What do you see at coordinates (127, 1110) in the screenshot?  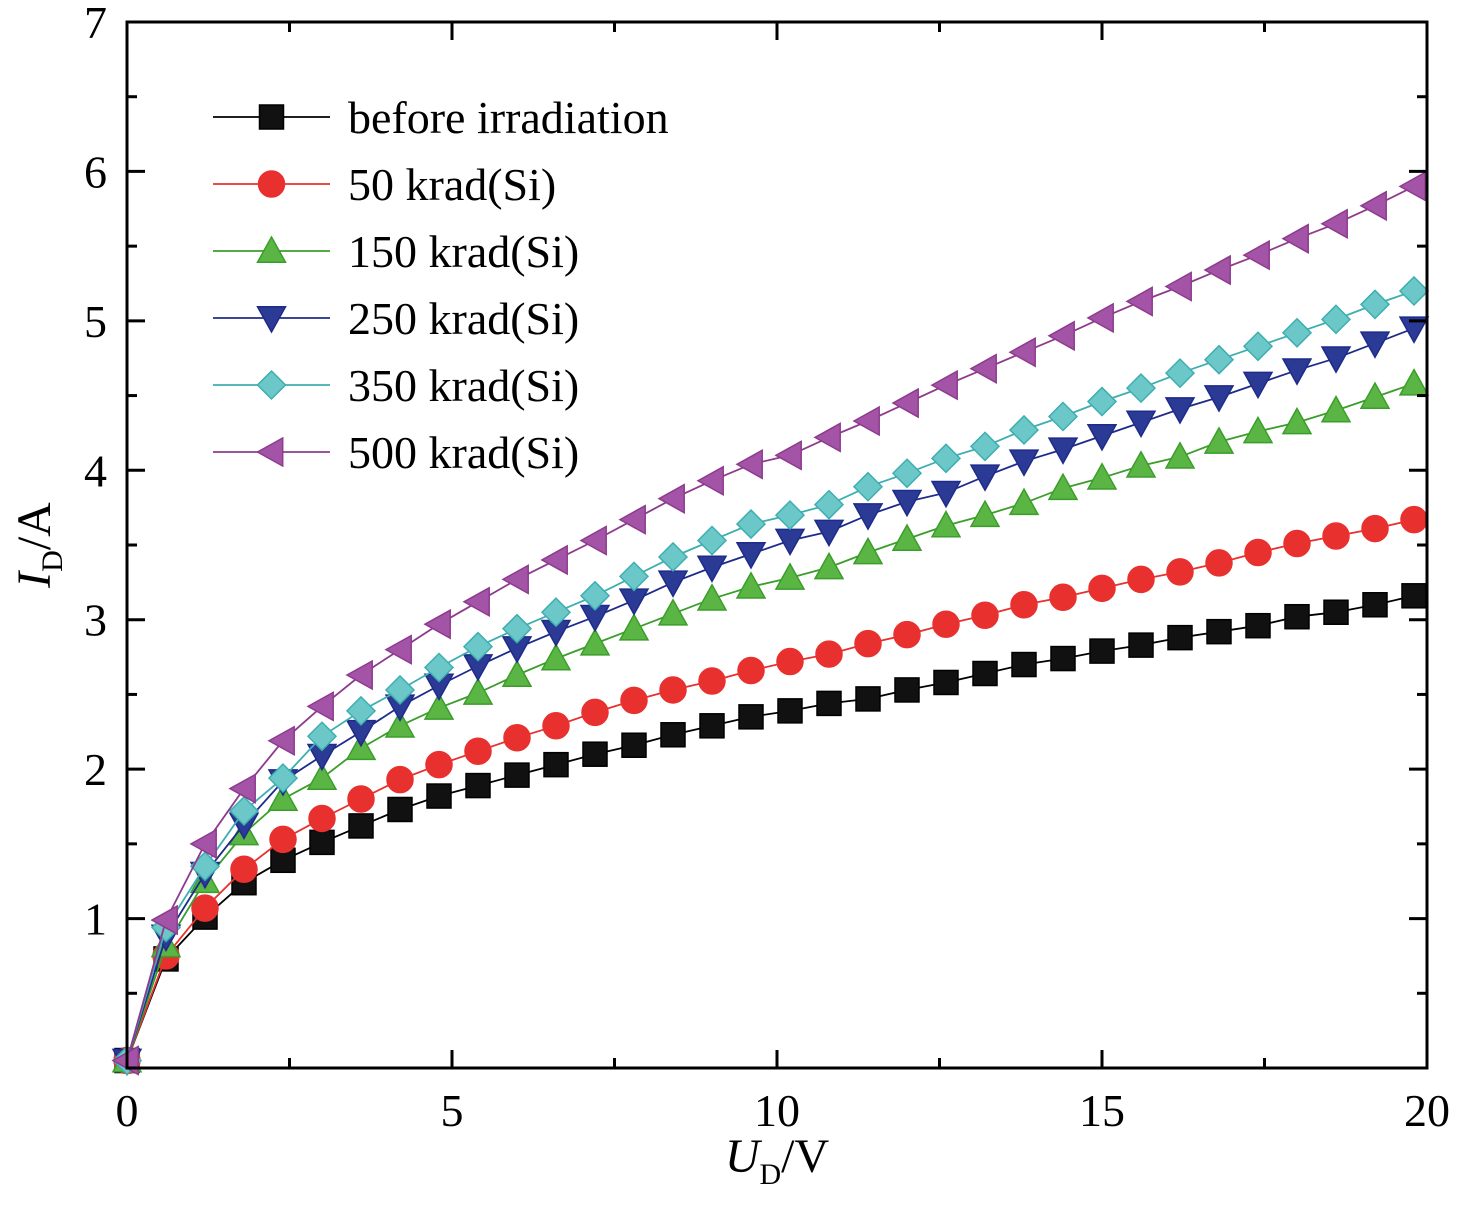 I see `x-tick-label: 0` at bounding box center [127, 1110].